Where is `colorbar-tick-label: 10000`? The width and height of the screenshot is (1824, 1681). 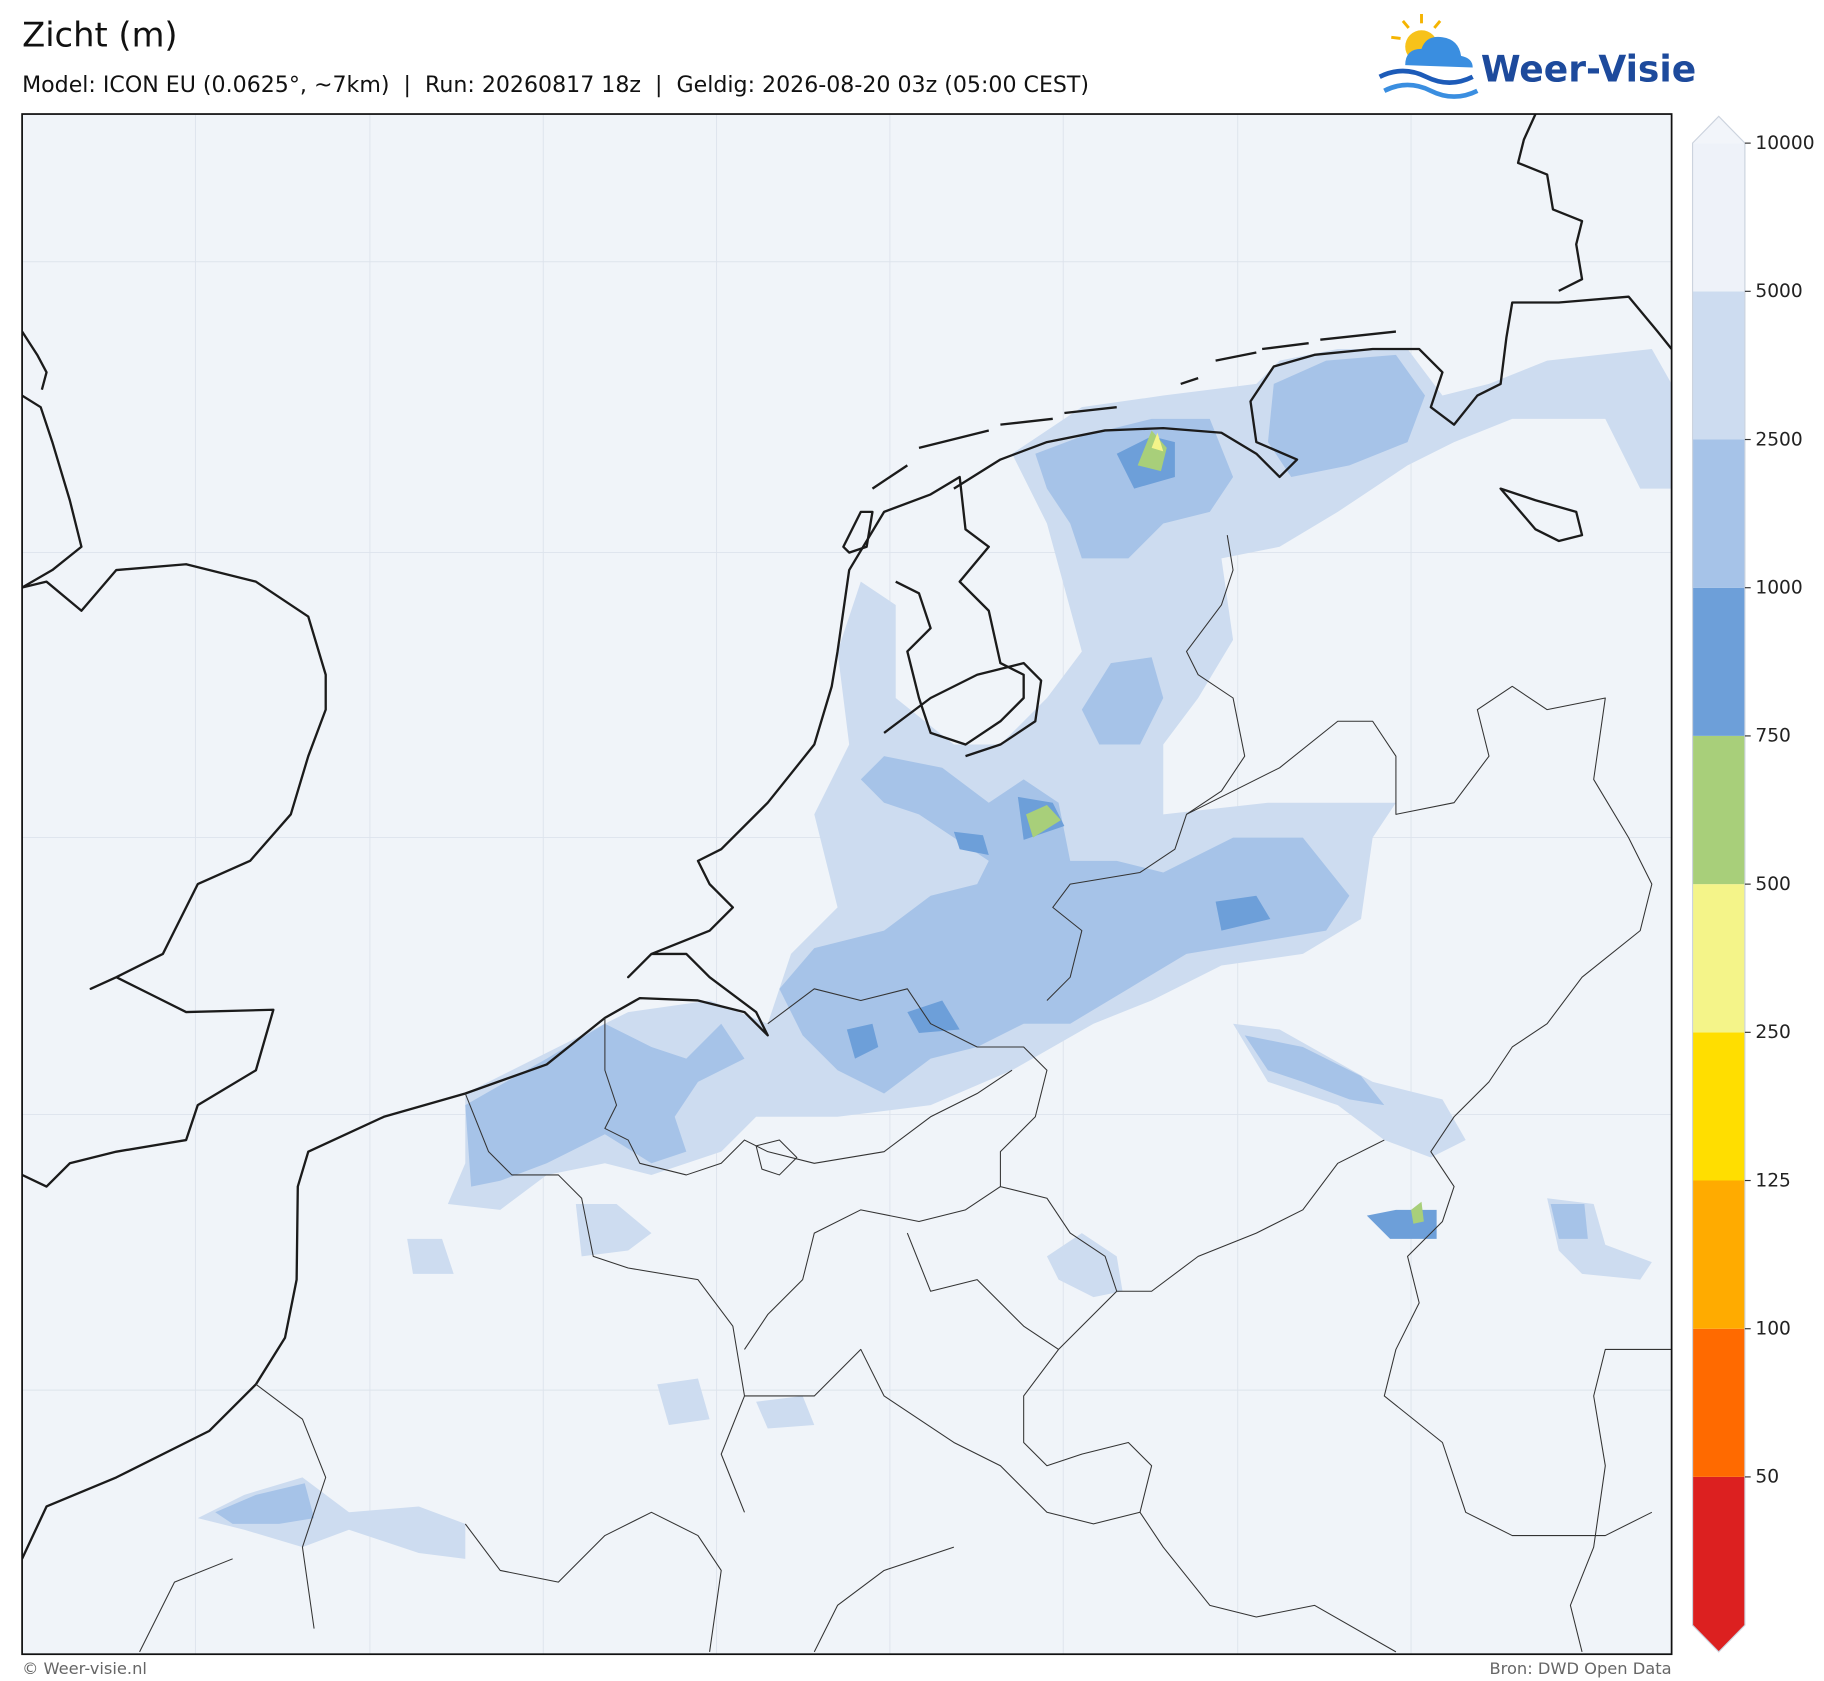
colorbar-tick-label: 10000 is located at coordinates (1784, 143).